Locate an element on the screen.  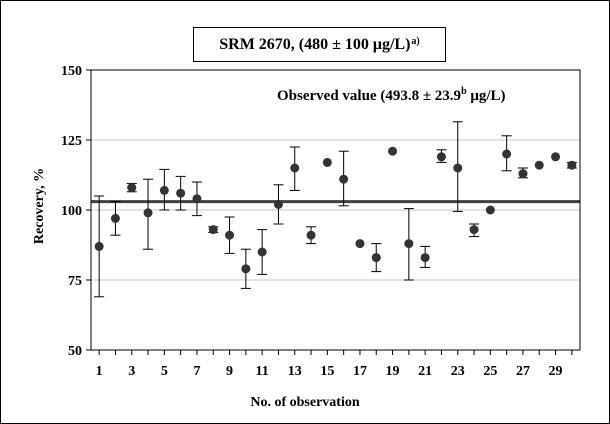
y-tick-label: 150 is located at coordinates (71, 71).